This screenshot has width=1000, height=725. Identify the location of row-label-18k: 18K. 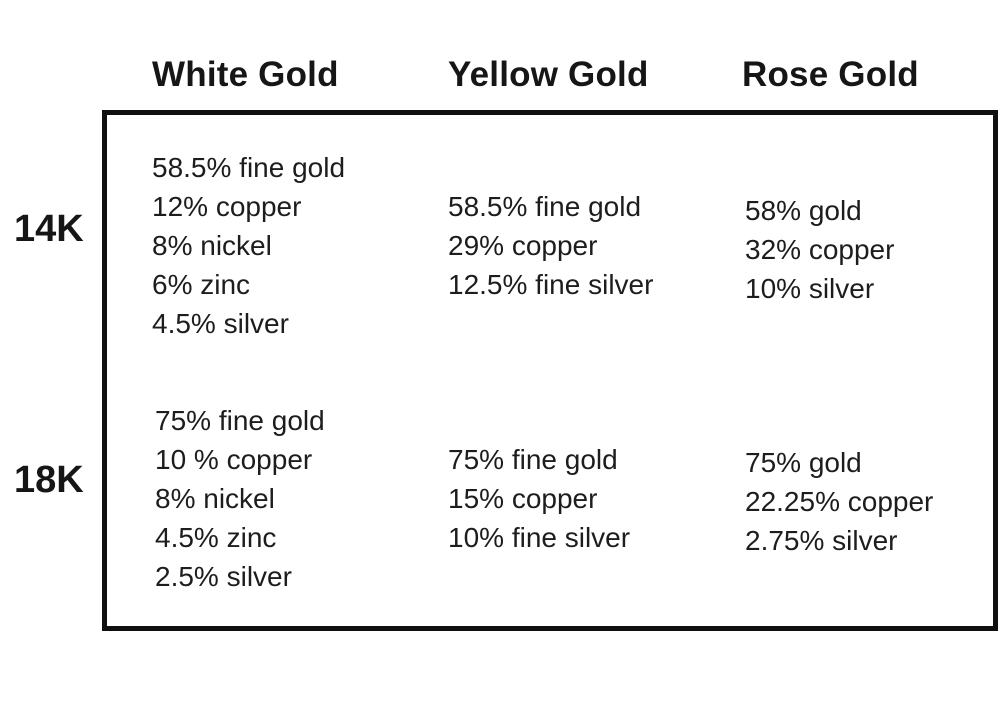
(49, 480).